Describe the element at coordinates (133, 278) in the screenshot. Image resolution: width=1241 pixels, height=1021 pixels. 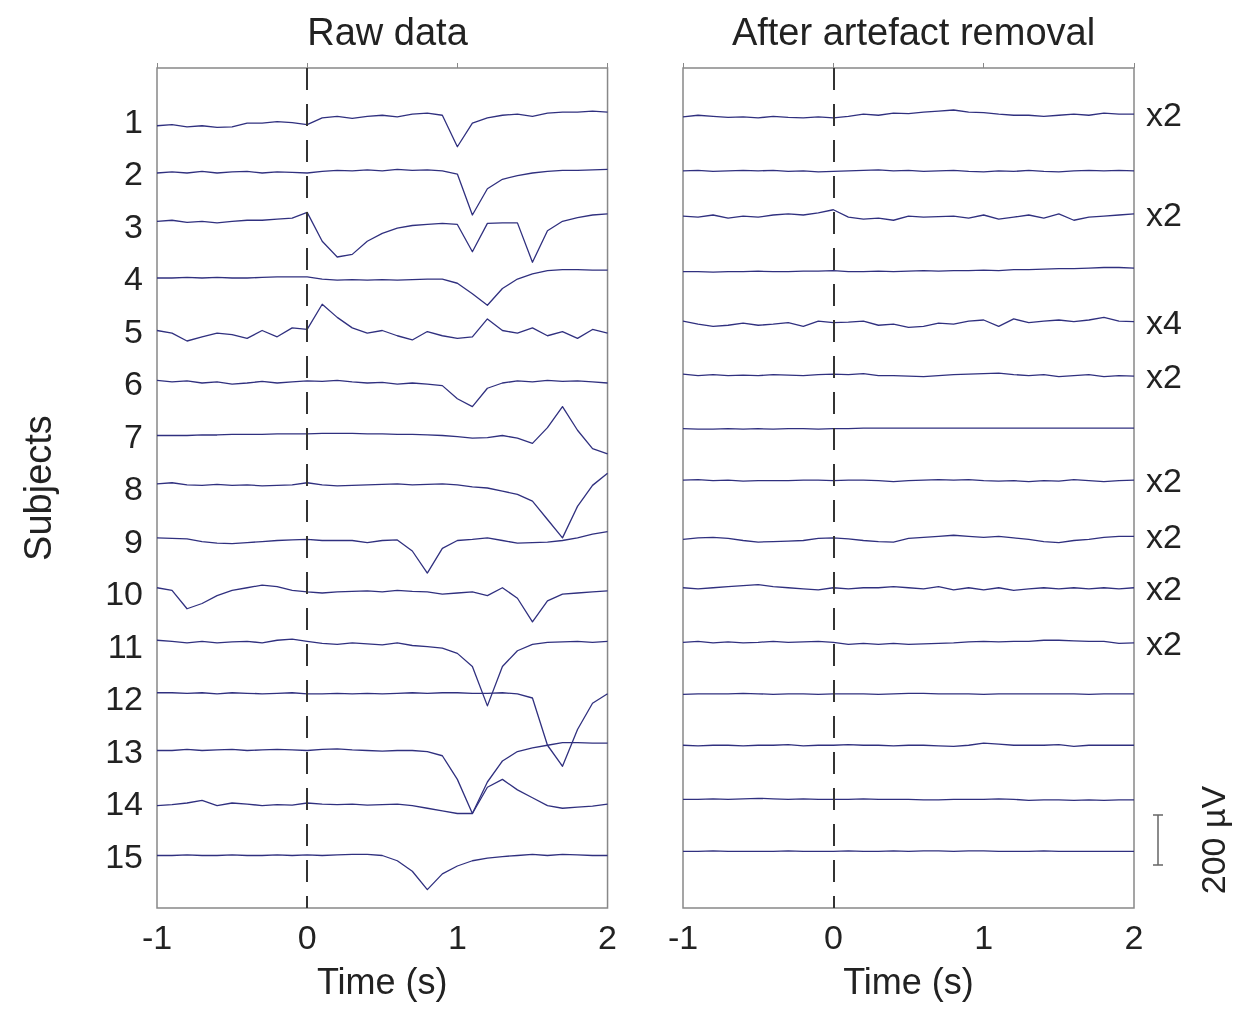
I see `y-tick-label: 4` at that location.